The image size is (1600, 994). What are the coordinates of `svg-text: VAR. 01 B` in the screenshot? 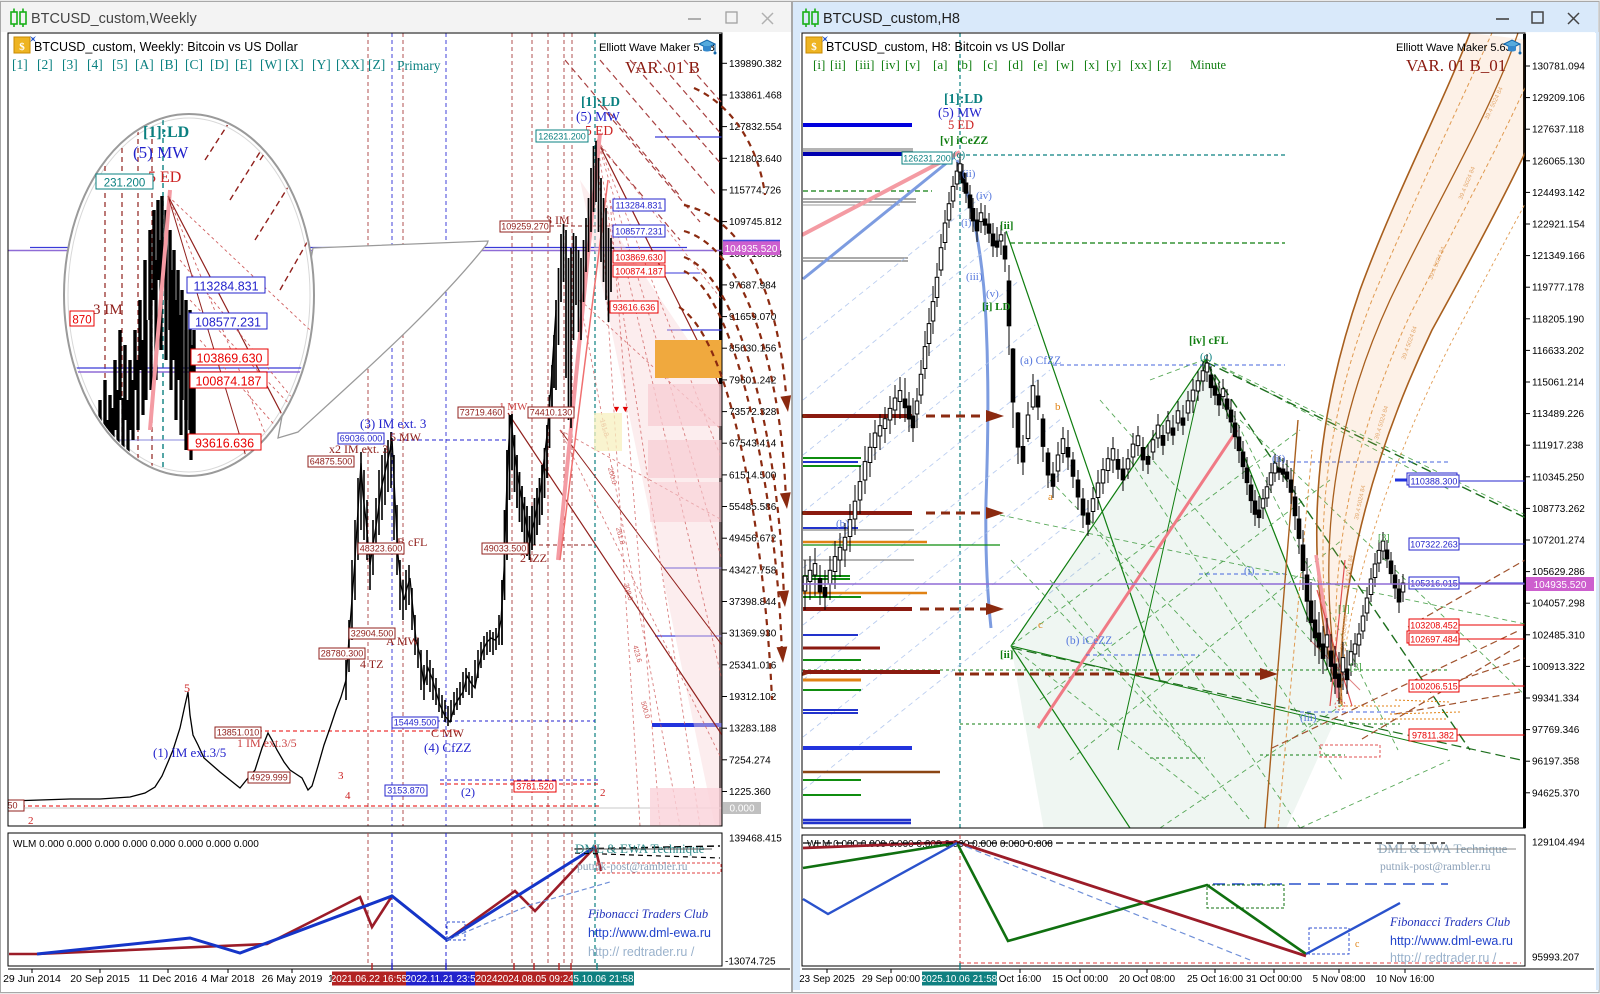 It's located at (662, 67).